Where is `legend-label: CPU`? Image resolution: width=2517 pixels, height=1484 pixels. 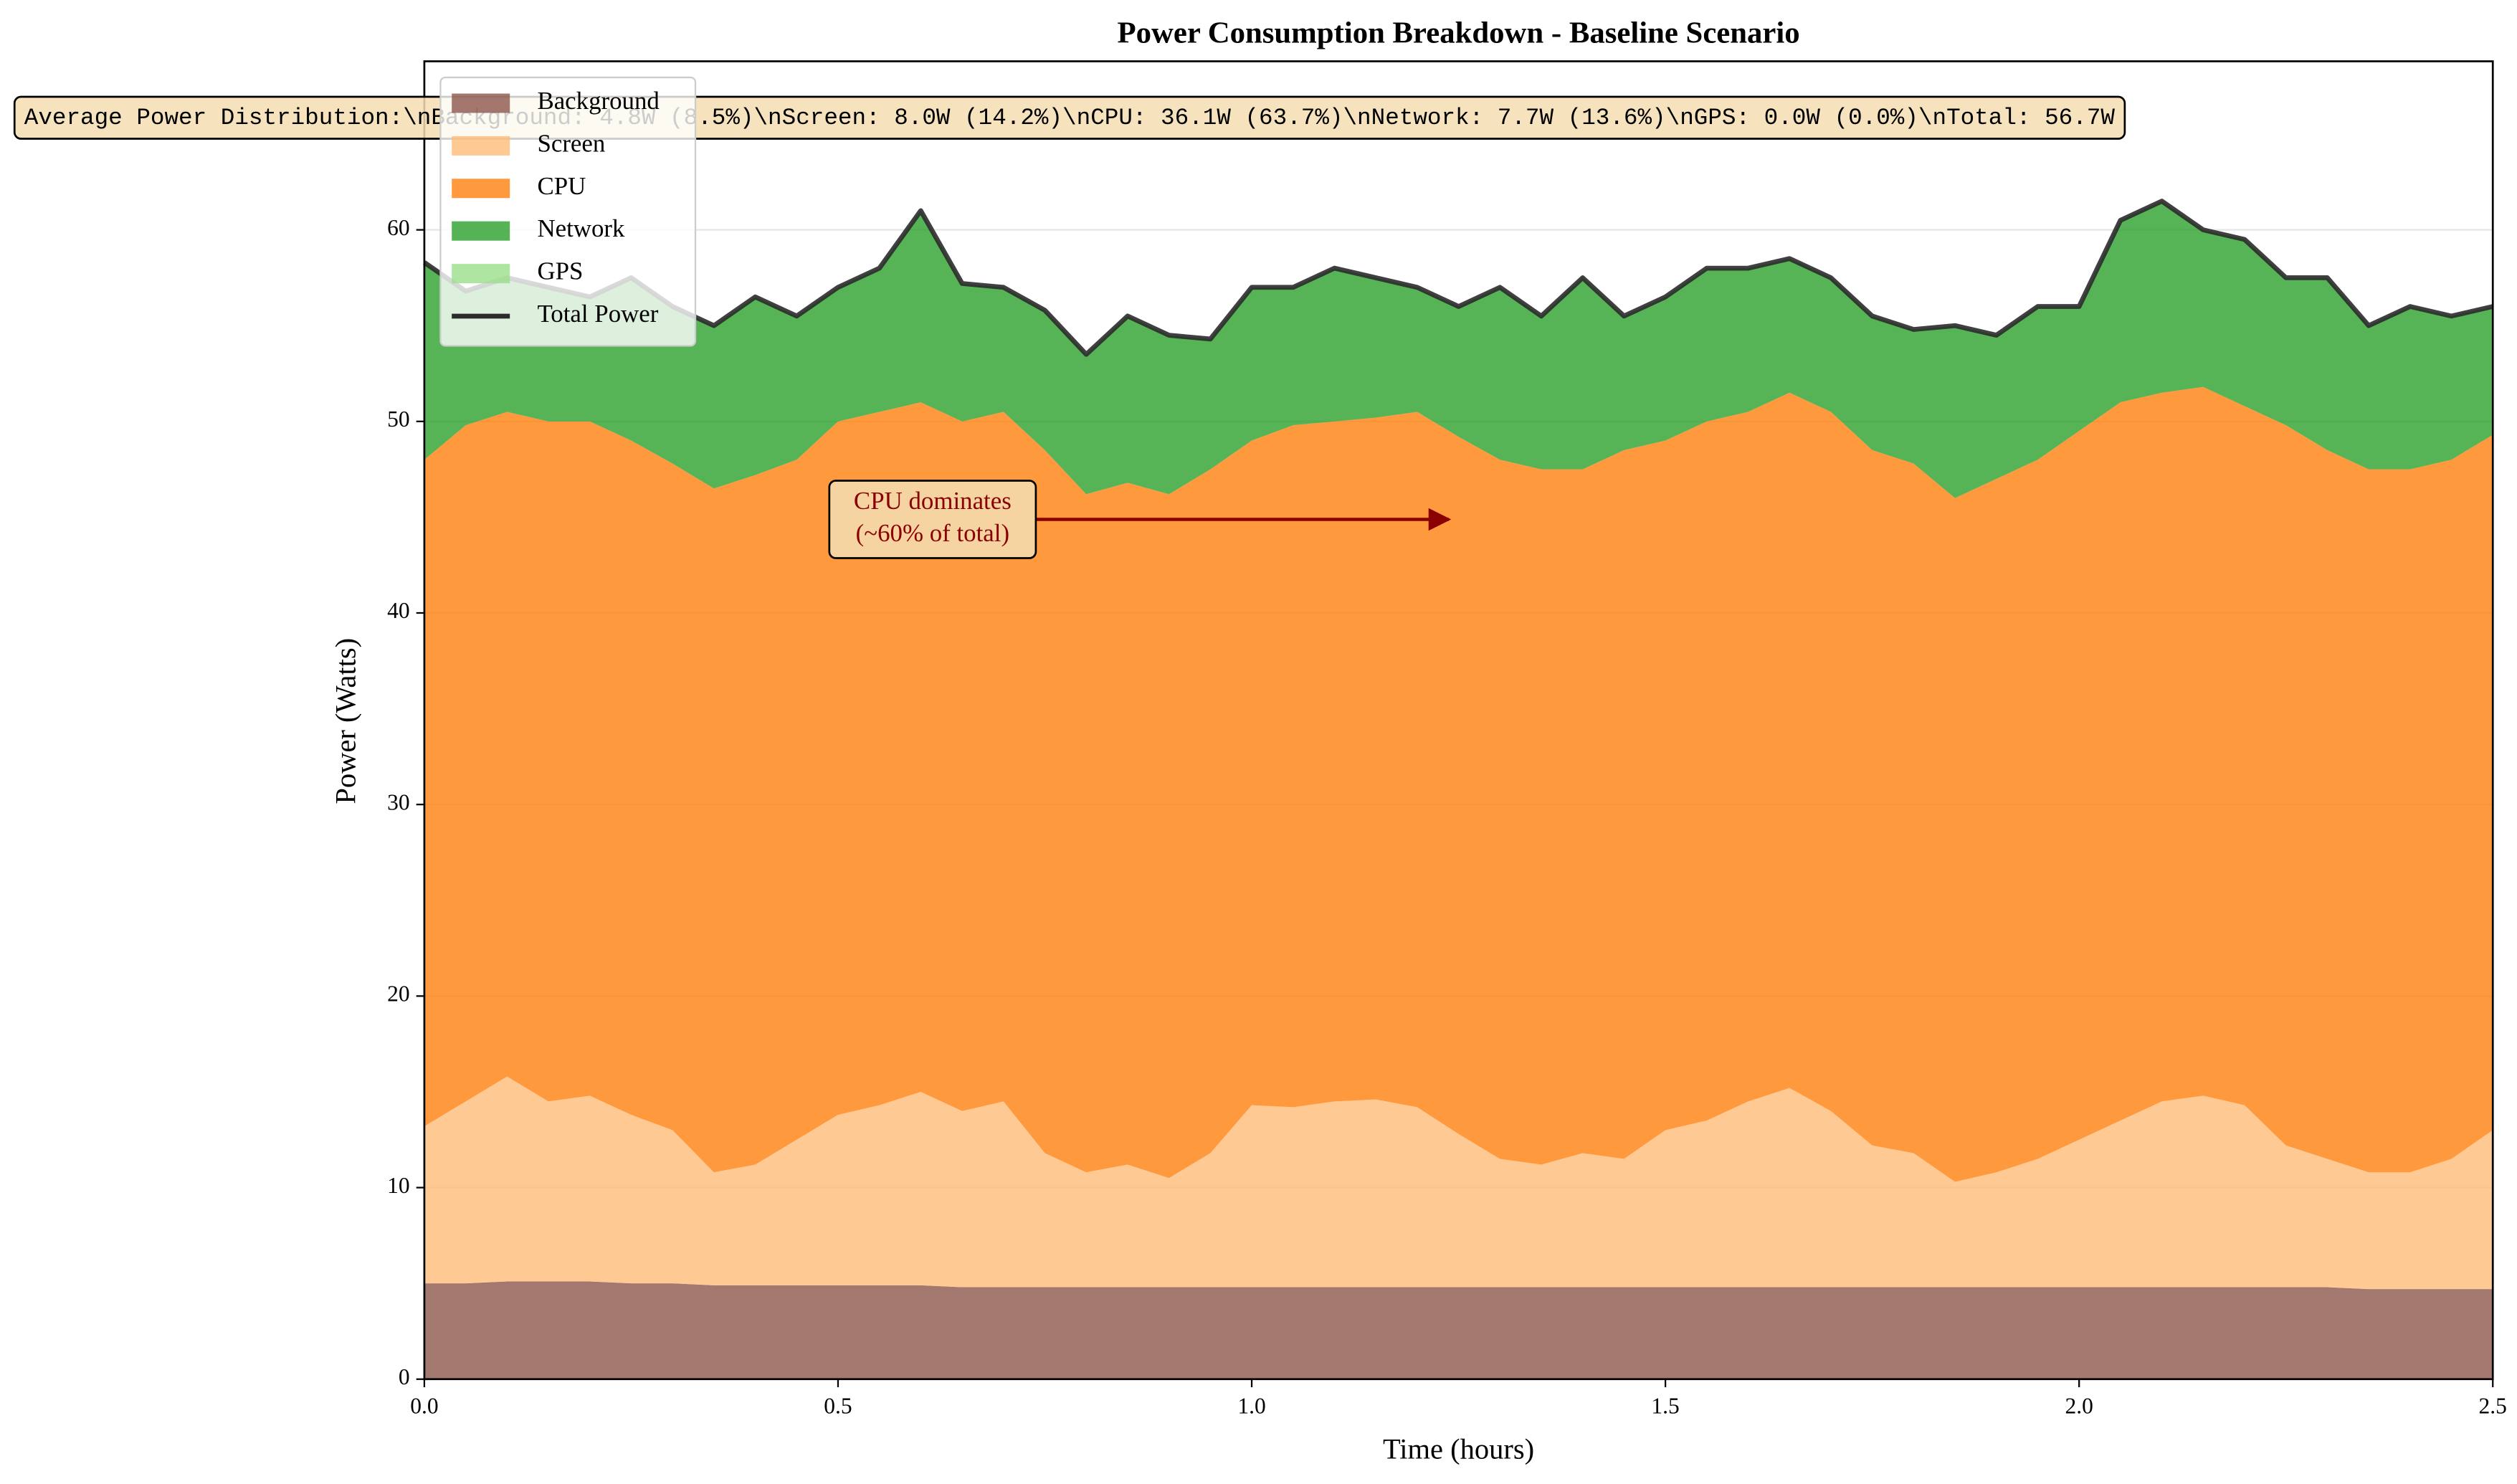 legend-label: CPU is located at coordinates (561, 186).